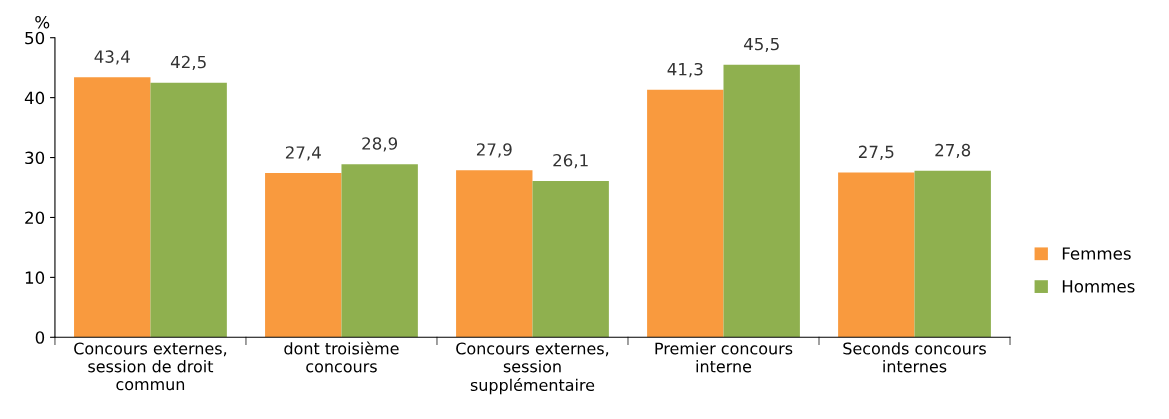 The width and height of the screenshot is (1169, 419). What do you see at coordinates (303, 153) in the screenshot?
I see `data-label: 27,4` at bounding box center [303, 153].